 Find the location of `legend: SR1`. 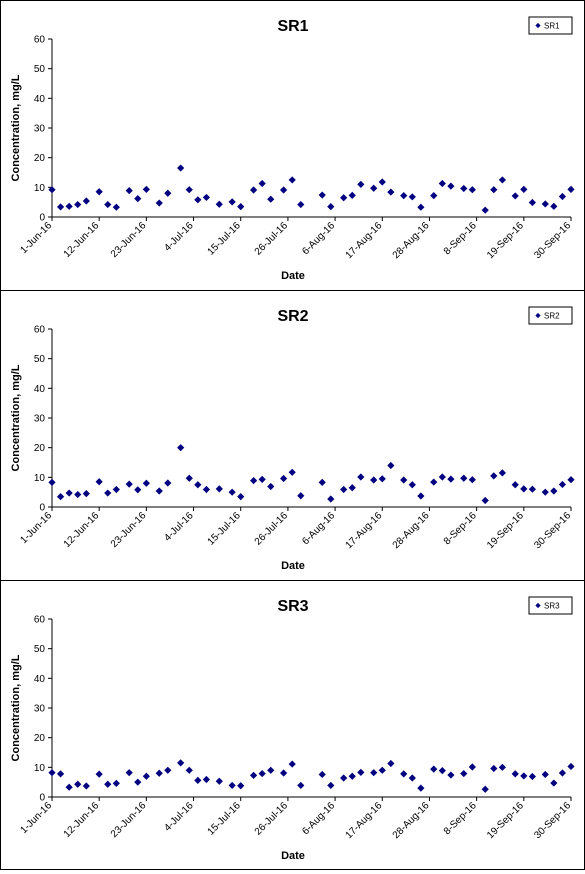

legend: SR1 is located at coordinates (550, 25).